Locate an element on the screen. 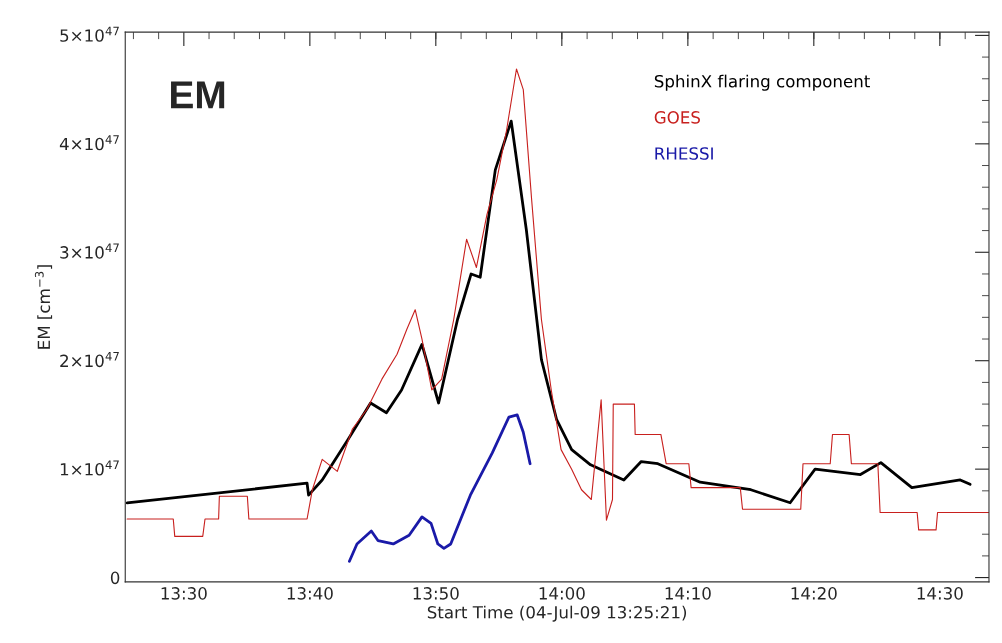 The image size is (1002, 643). x-tick-label: 14:00 is located at coordinates (562, 593).